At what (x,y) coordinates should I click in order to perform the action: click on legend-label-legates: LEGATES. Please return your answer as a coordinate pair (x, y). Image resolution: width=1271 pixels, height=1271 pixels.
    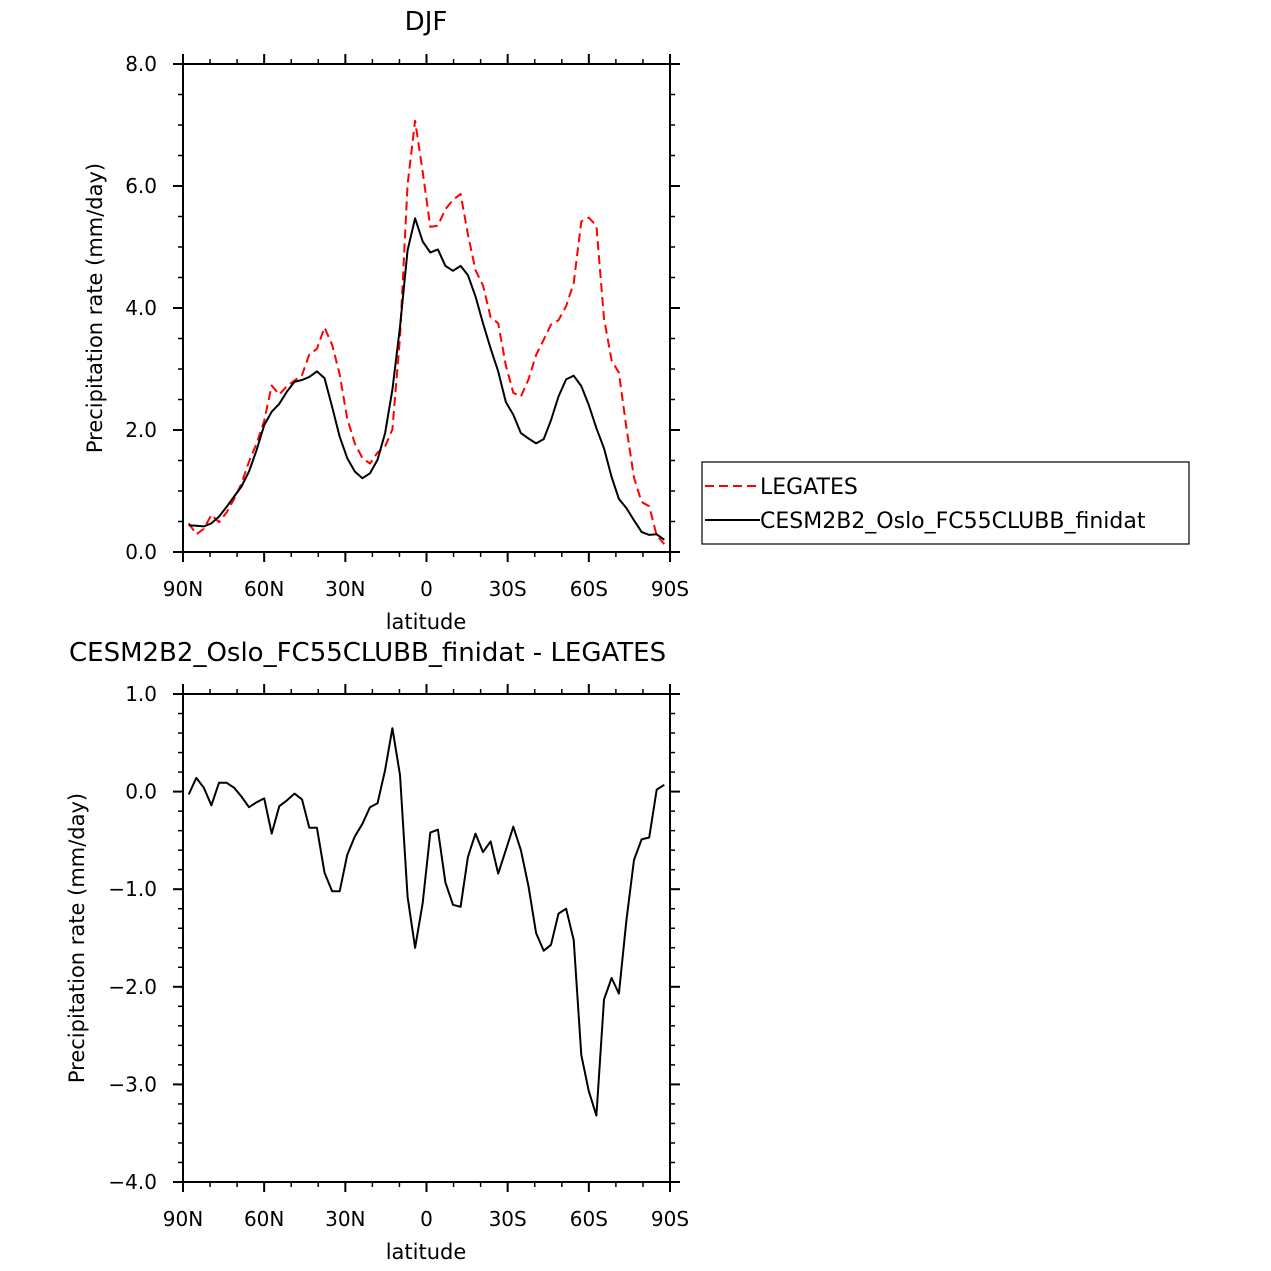
    Looking at the image, I should click on (809, 487).